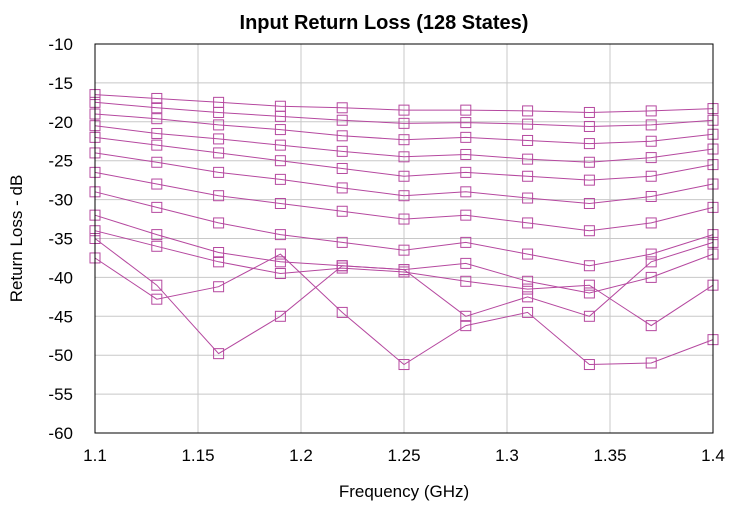  I want to click on y-tick-label: -25, so click(60, 161).